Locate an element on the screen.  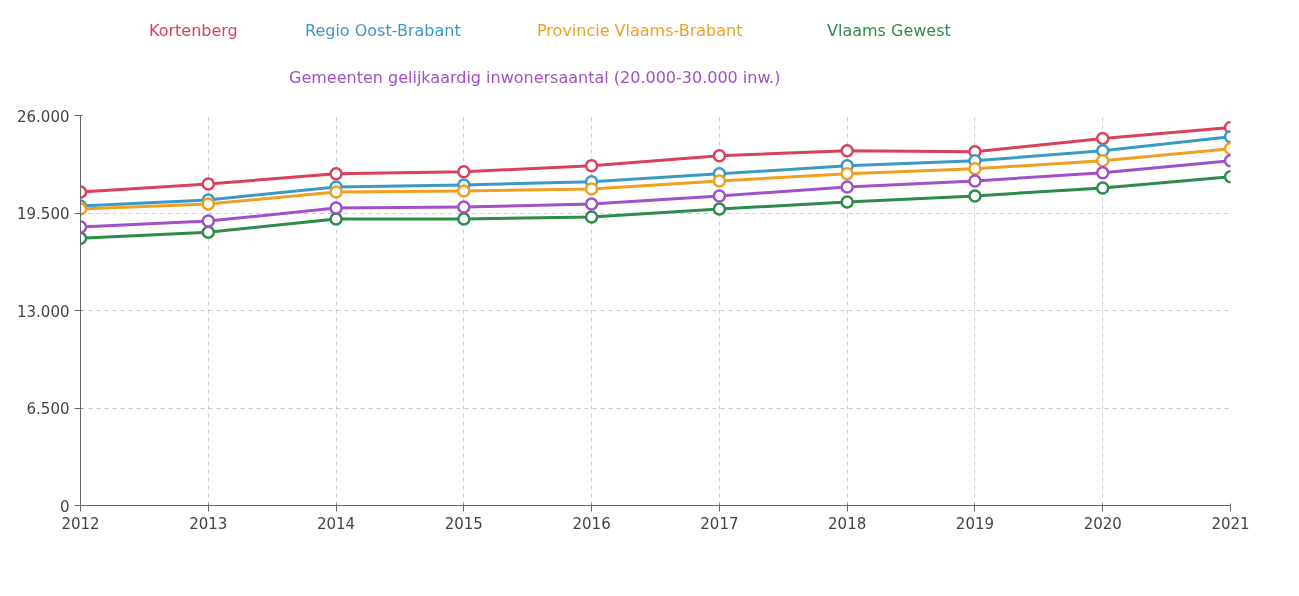
x-tick-label: 2020 is located at coordinates (1102, 523).